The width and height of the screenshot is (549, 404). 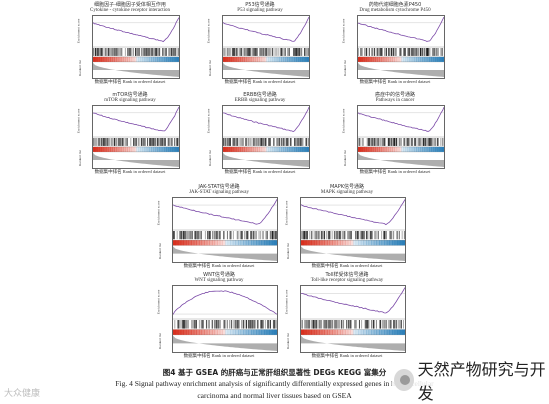 What do you see at coordinates (219, 192) in the screenshot?
I see `panel-title-en: JAK-STAT signaling pathway` at bounding box center [219, 192].